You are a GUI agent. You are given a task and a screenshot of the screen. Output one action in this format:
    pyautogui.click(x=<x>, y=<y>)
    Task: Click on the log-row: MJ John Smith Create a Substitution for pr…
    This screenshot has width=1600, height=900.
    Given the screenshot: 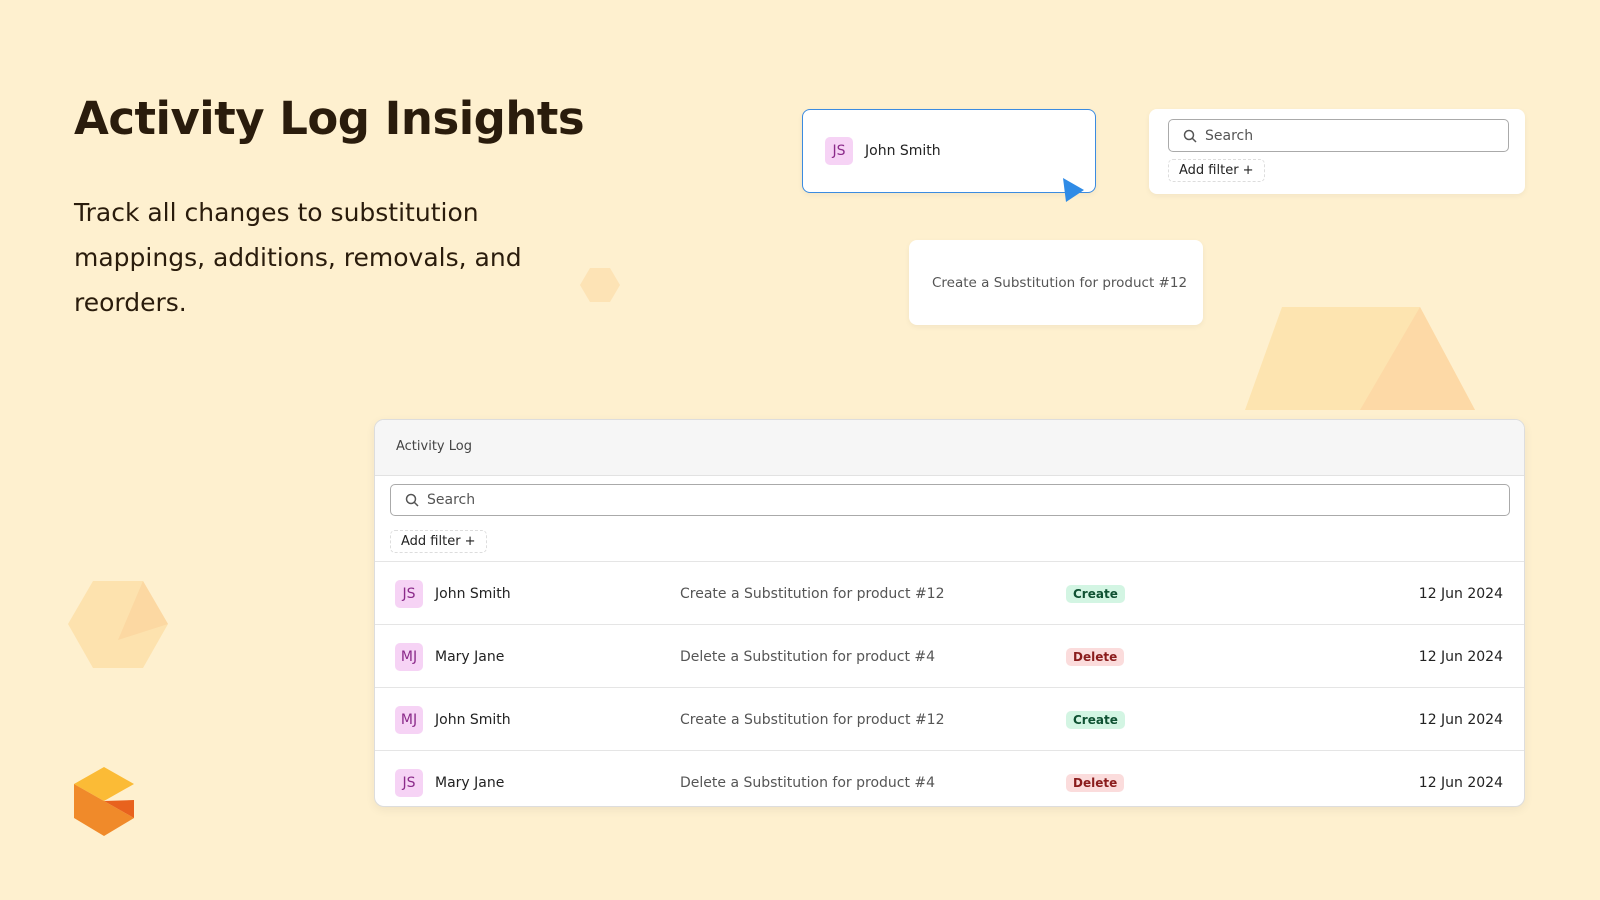 What is the action you would take?
    pyautogui.click(x=949, y=719)
    